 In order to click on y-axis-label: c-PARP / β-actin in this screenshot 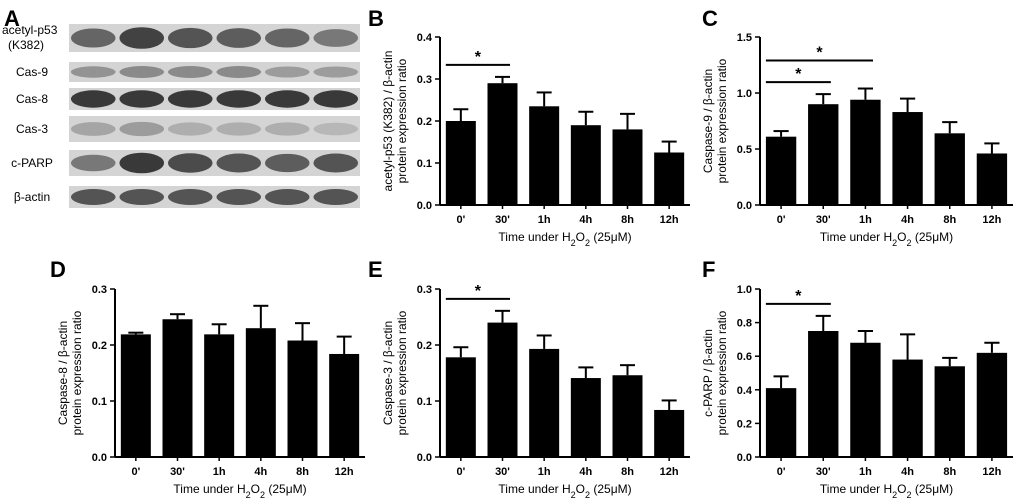, I will do `click(708, 373)`.